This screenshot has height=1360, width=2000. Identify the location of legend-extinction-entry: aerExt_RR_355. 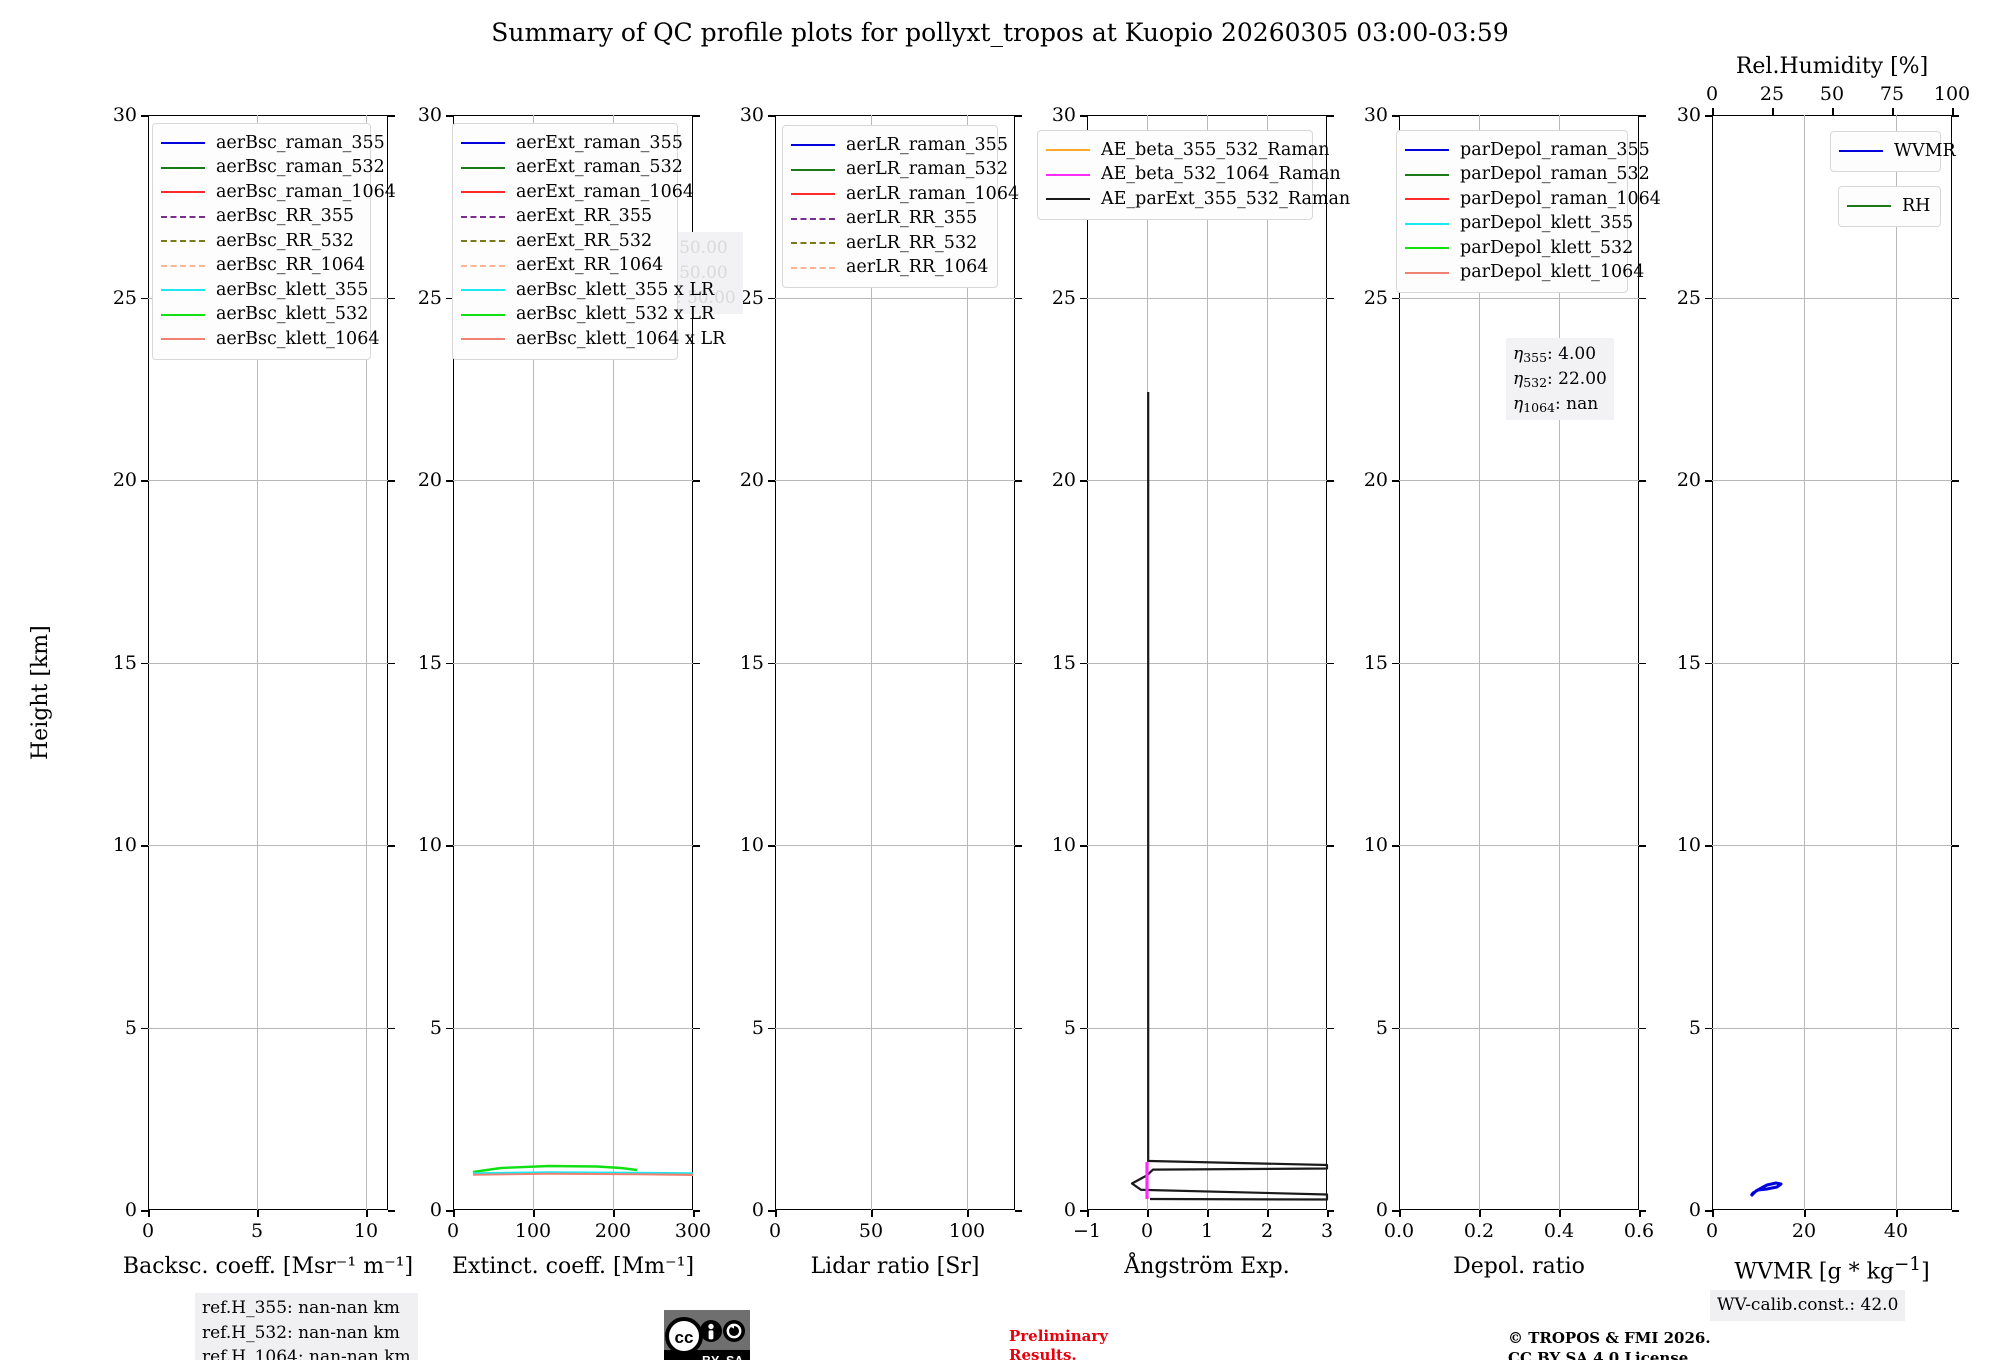
(564, 217).